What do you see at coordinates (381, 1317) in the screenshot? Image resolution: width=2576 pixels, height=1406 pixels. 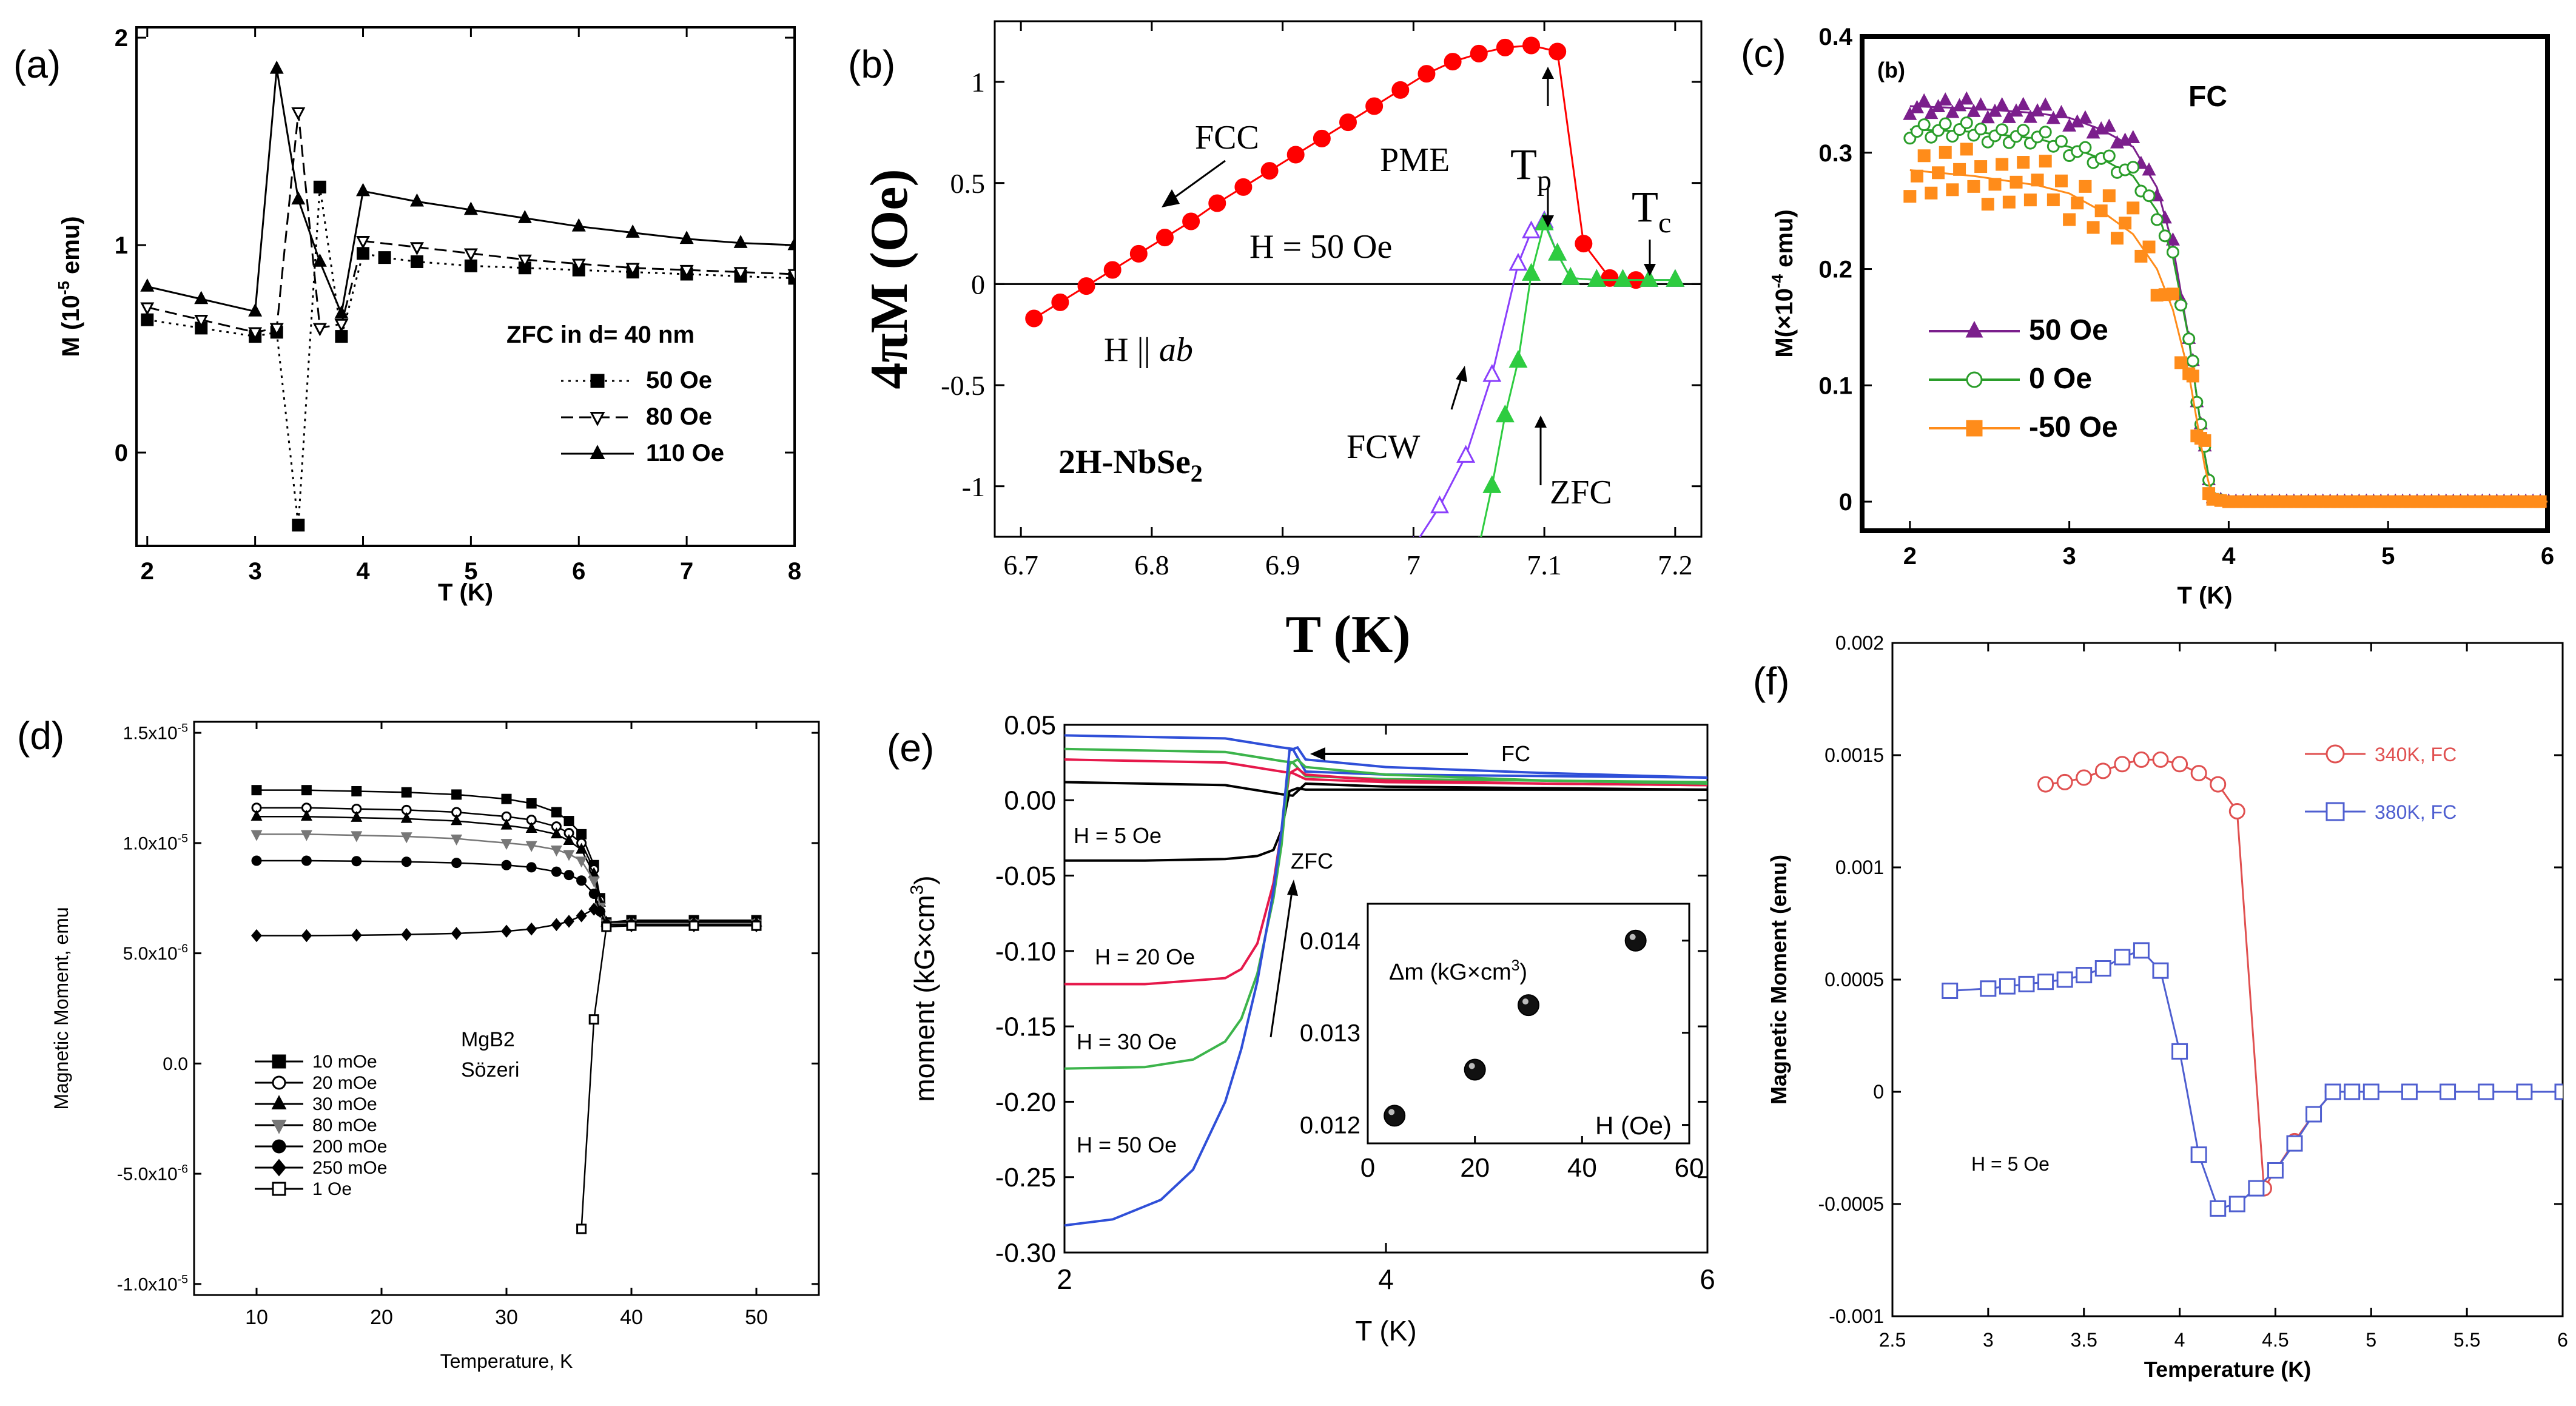 I see `x-tick-label: 20` at bounding box center [381, 1317].